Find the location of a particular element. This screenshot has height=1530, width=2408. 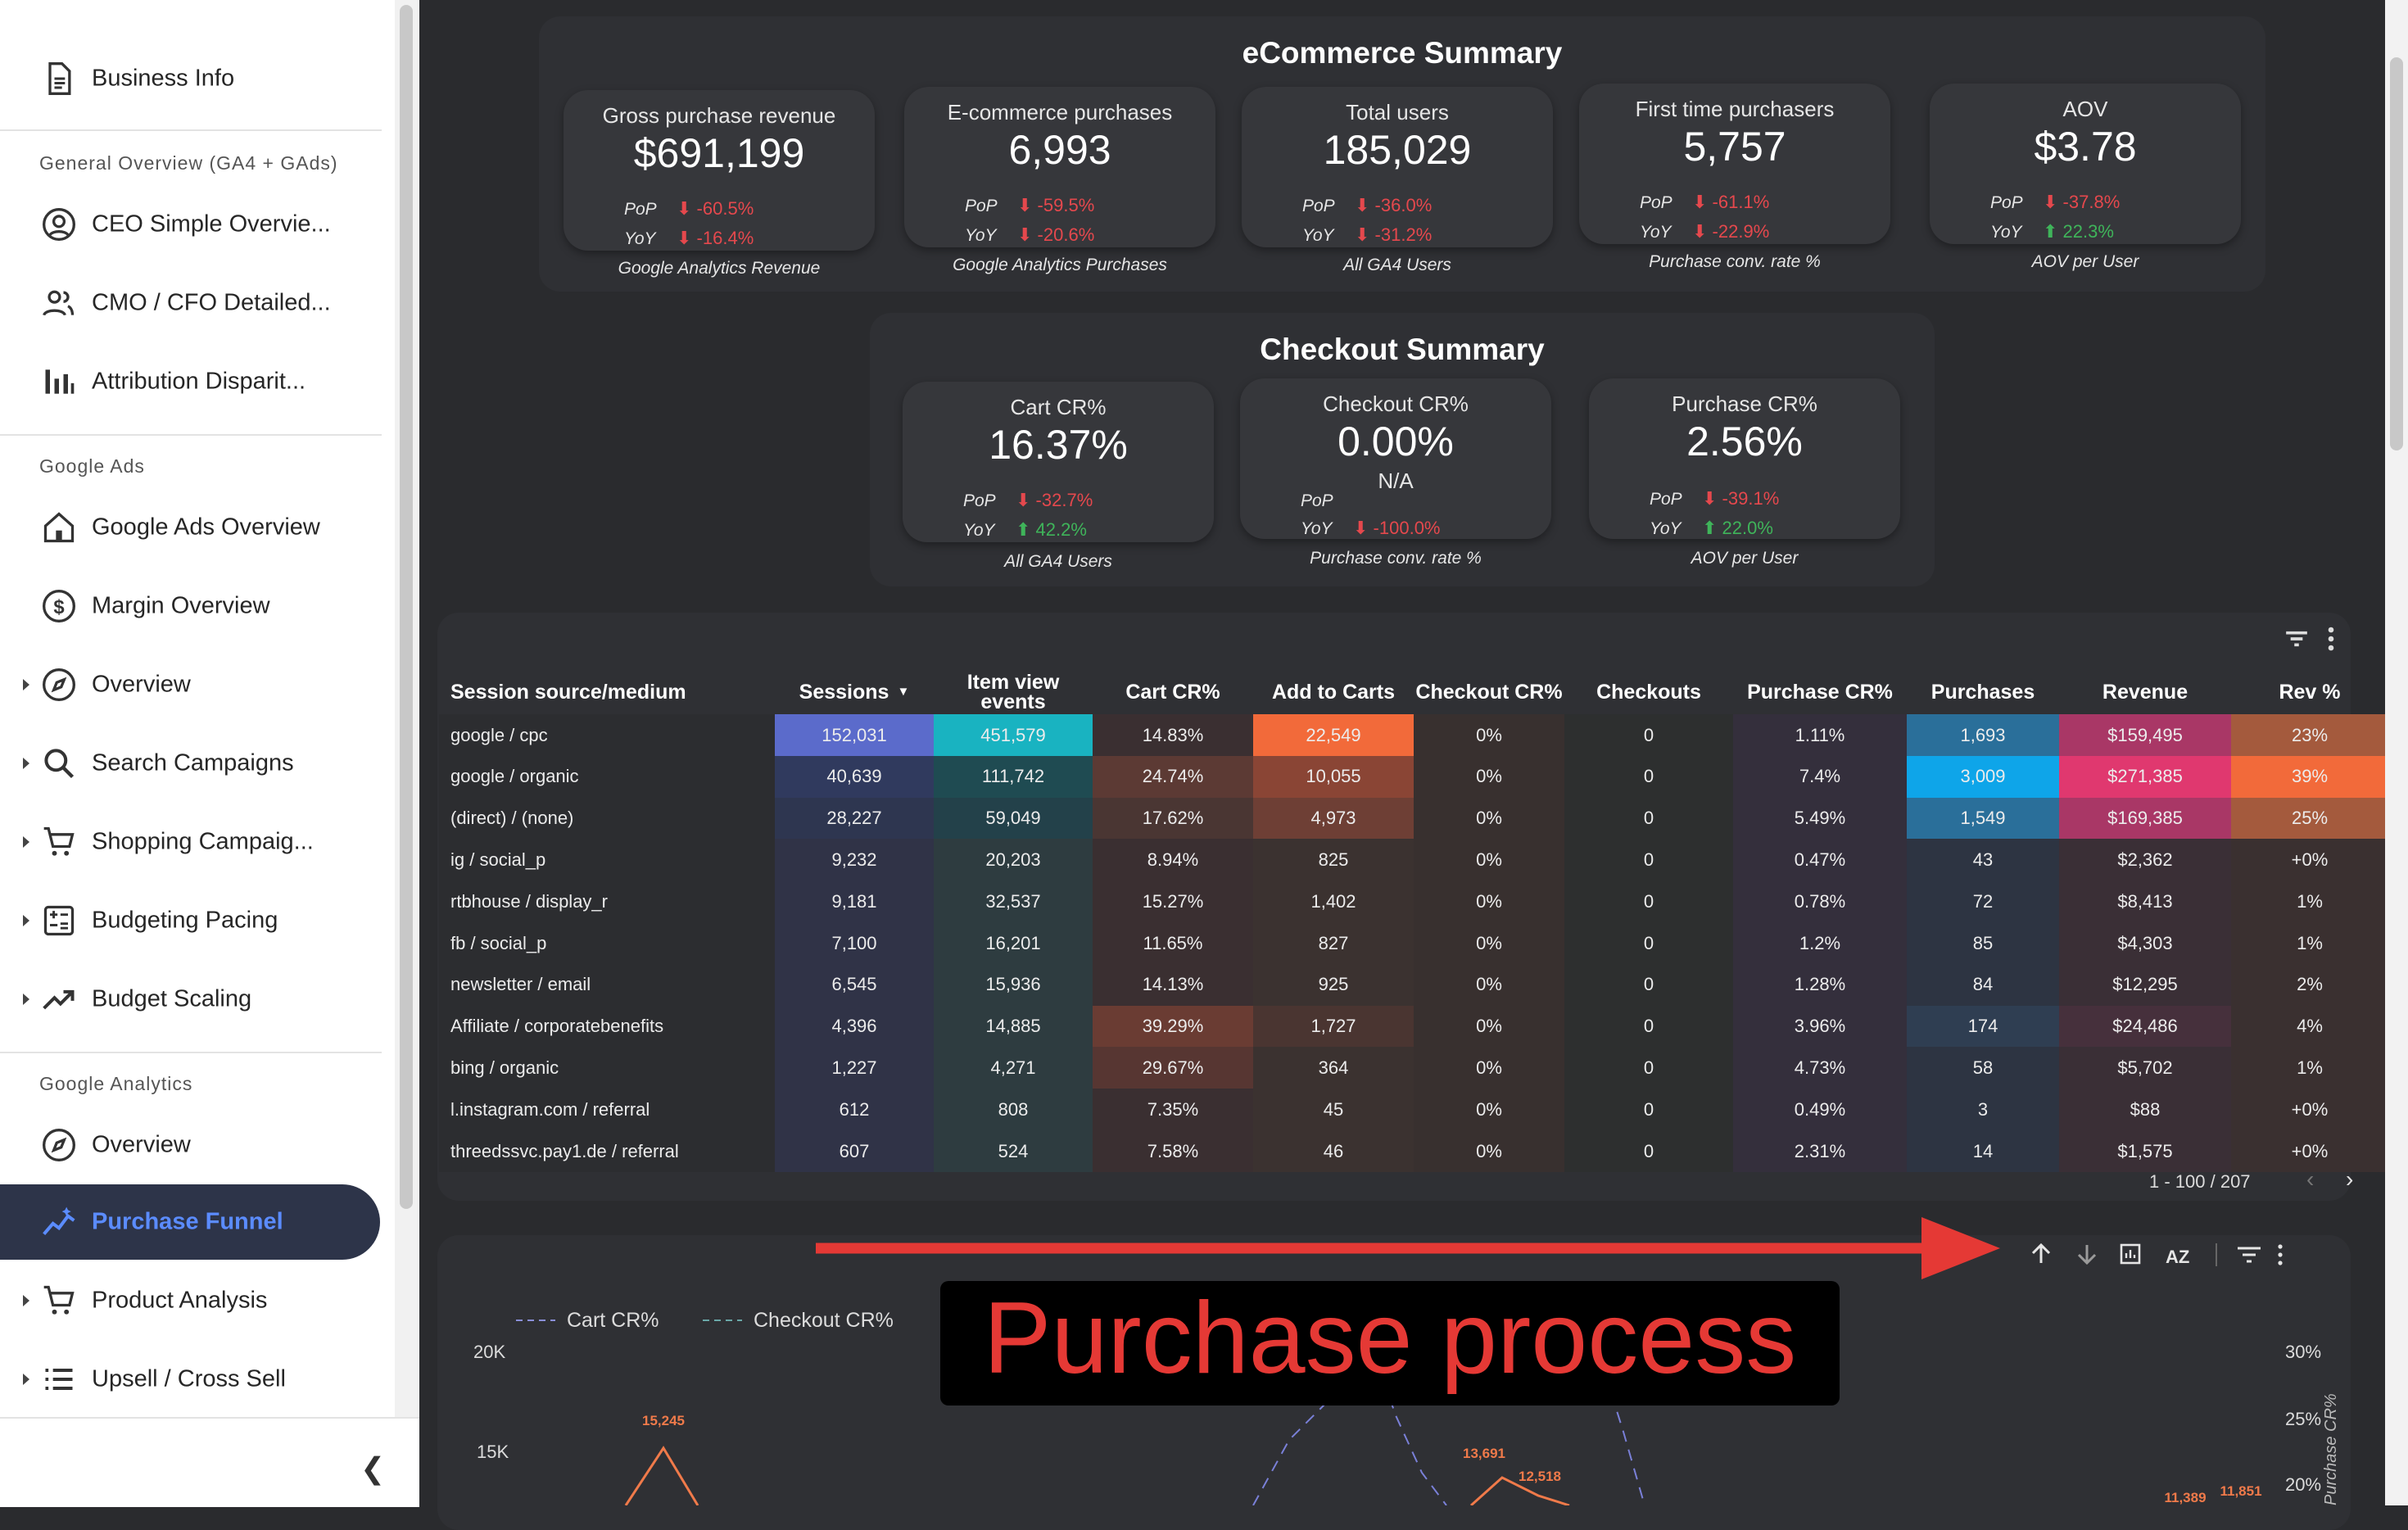

pop-label: PoP is located at coordinates (640, 209).